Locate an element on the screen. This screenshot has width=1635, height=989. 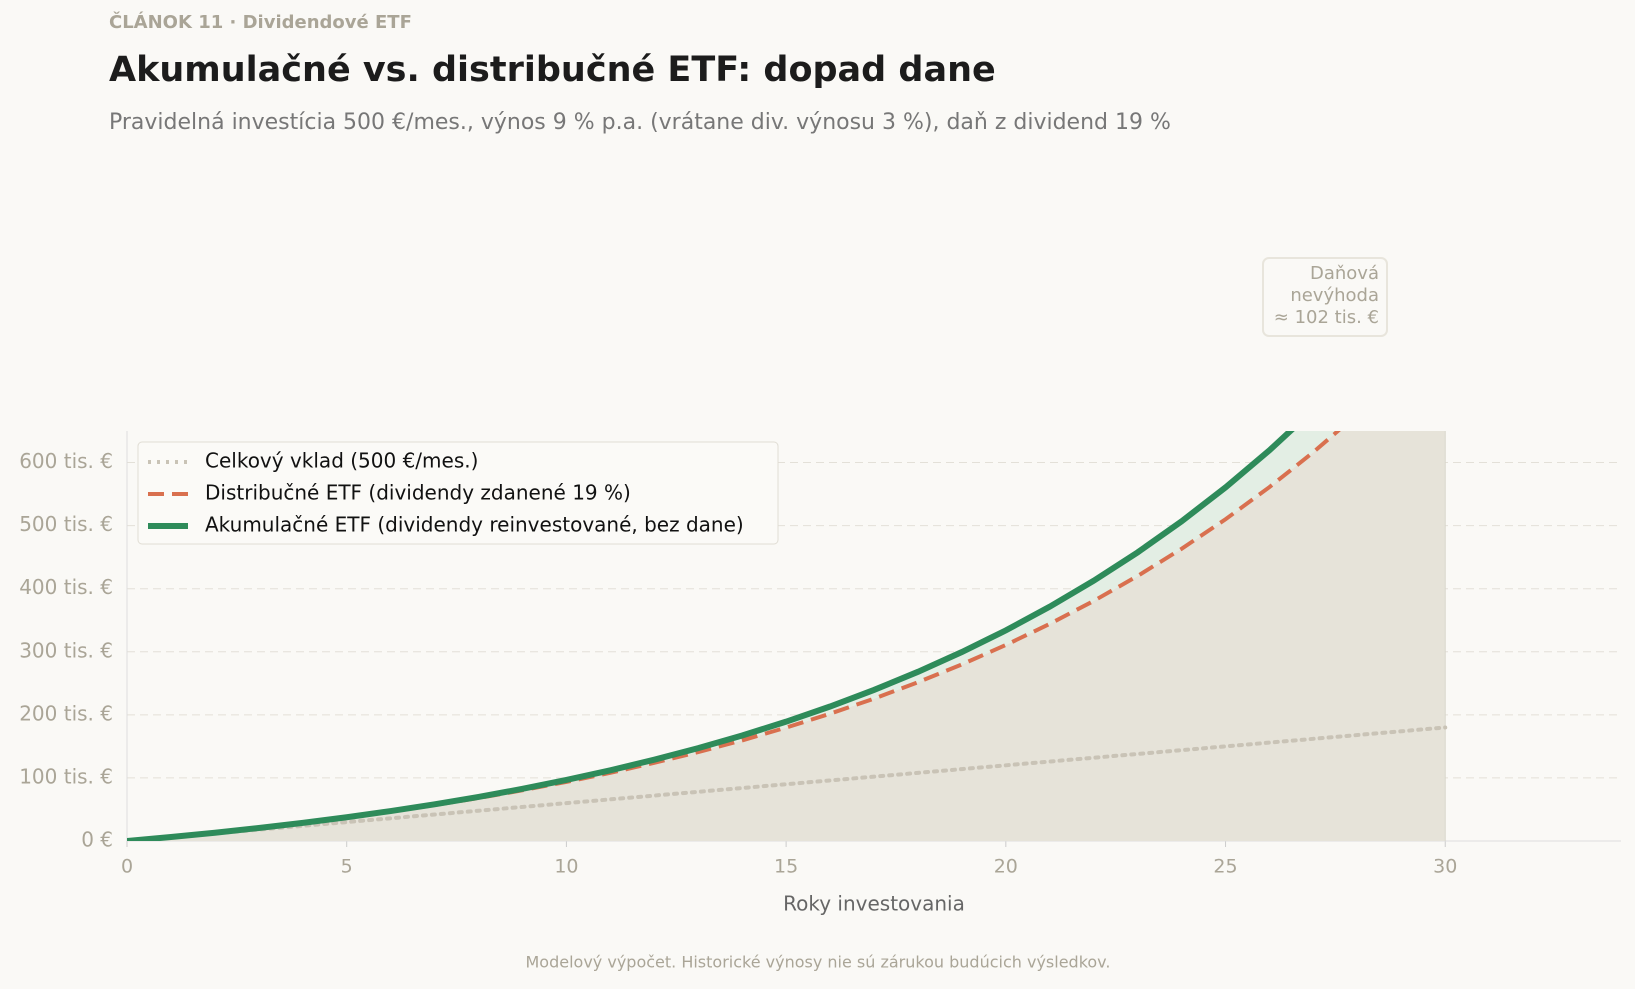
x-tick-label: 10 is located at coordinates (566, 867).